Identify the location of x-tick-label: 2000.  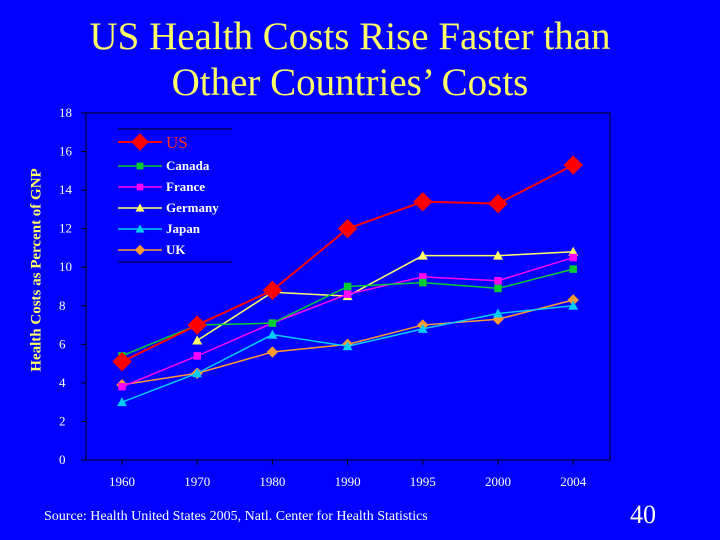
(498, 481).